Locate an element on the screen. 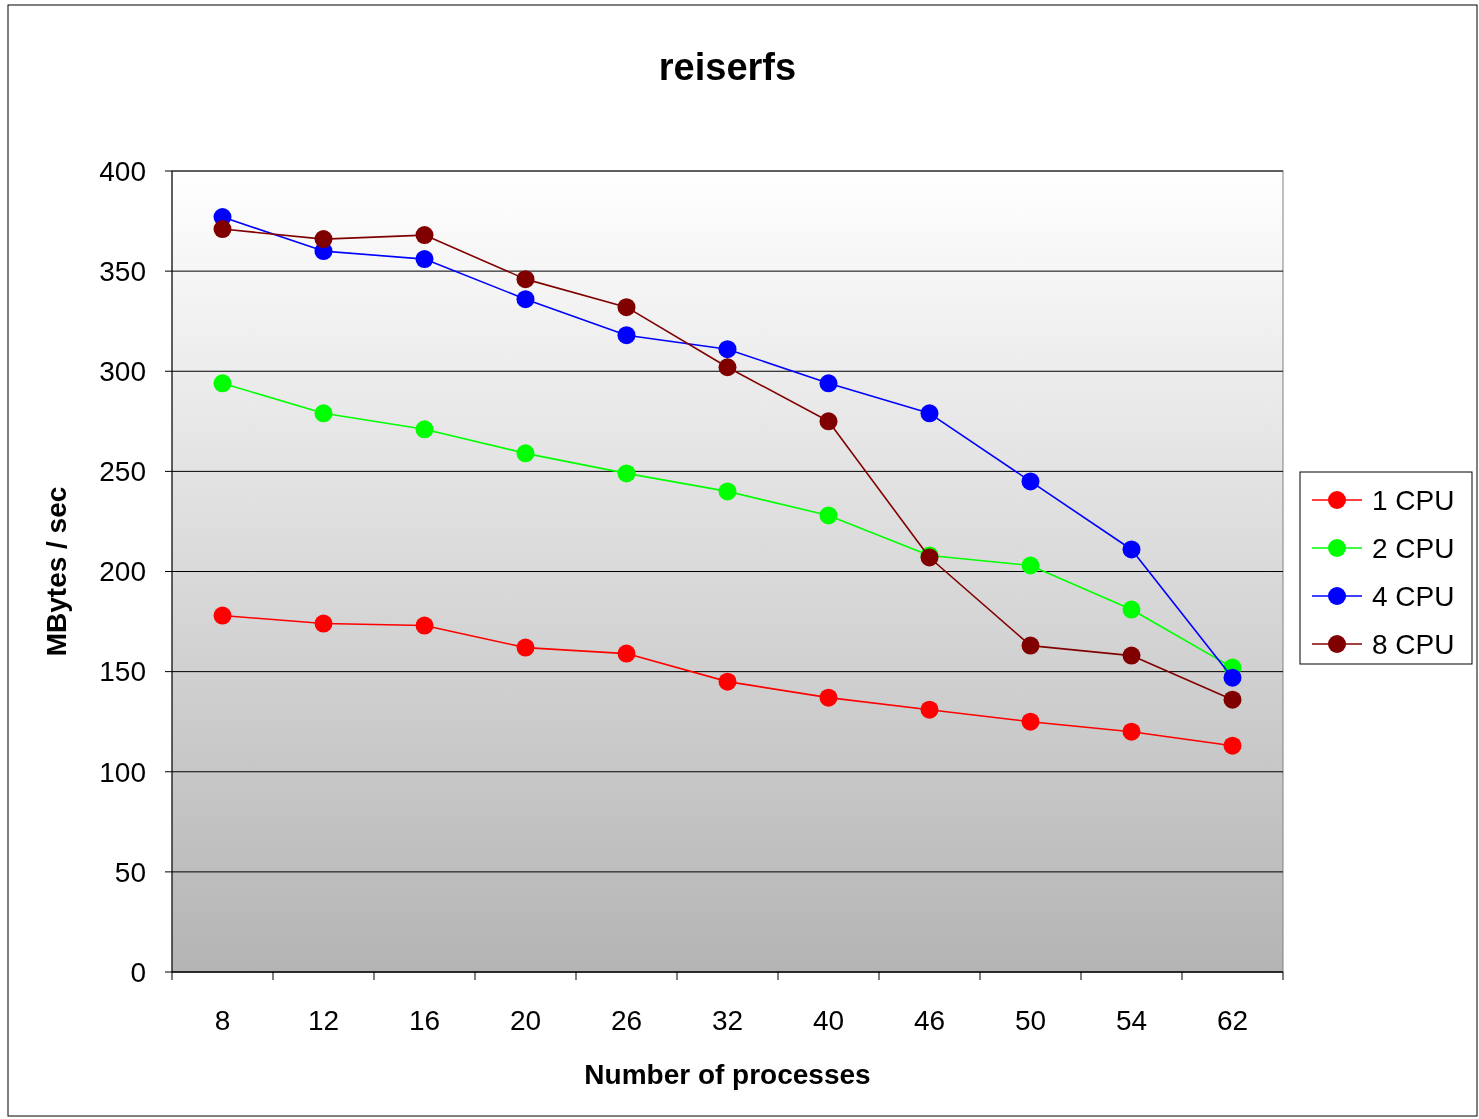  x-tick-label: 16 is located at coordinates (424, 1020).